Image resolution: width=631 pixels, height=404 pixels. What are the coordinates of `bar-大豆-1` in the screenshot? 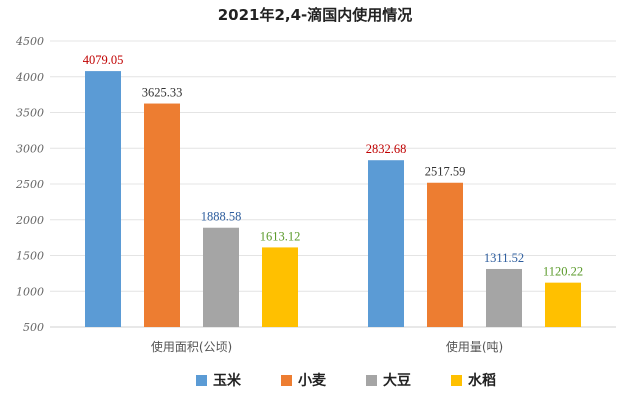 It's located at (504, 297).